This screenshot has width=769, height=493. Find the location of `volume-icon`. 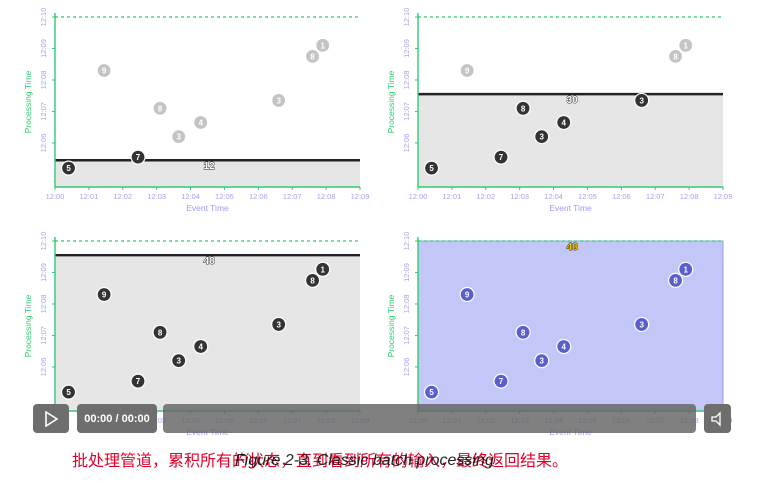

volume-icon is located at coordinates (715, 418).